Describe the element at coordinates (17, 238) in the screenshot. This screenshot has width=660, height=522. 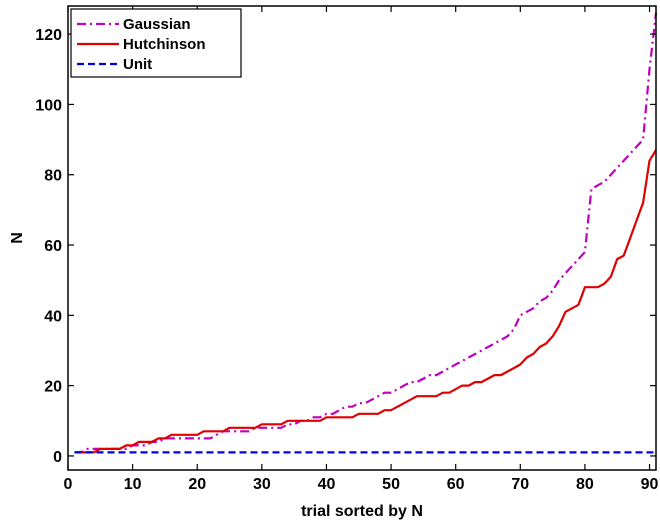
I see `y-axis-label: N` at that location.